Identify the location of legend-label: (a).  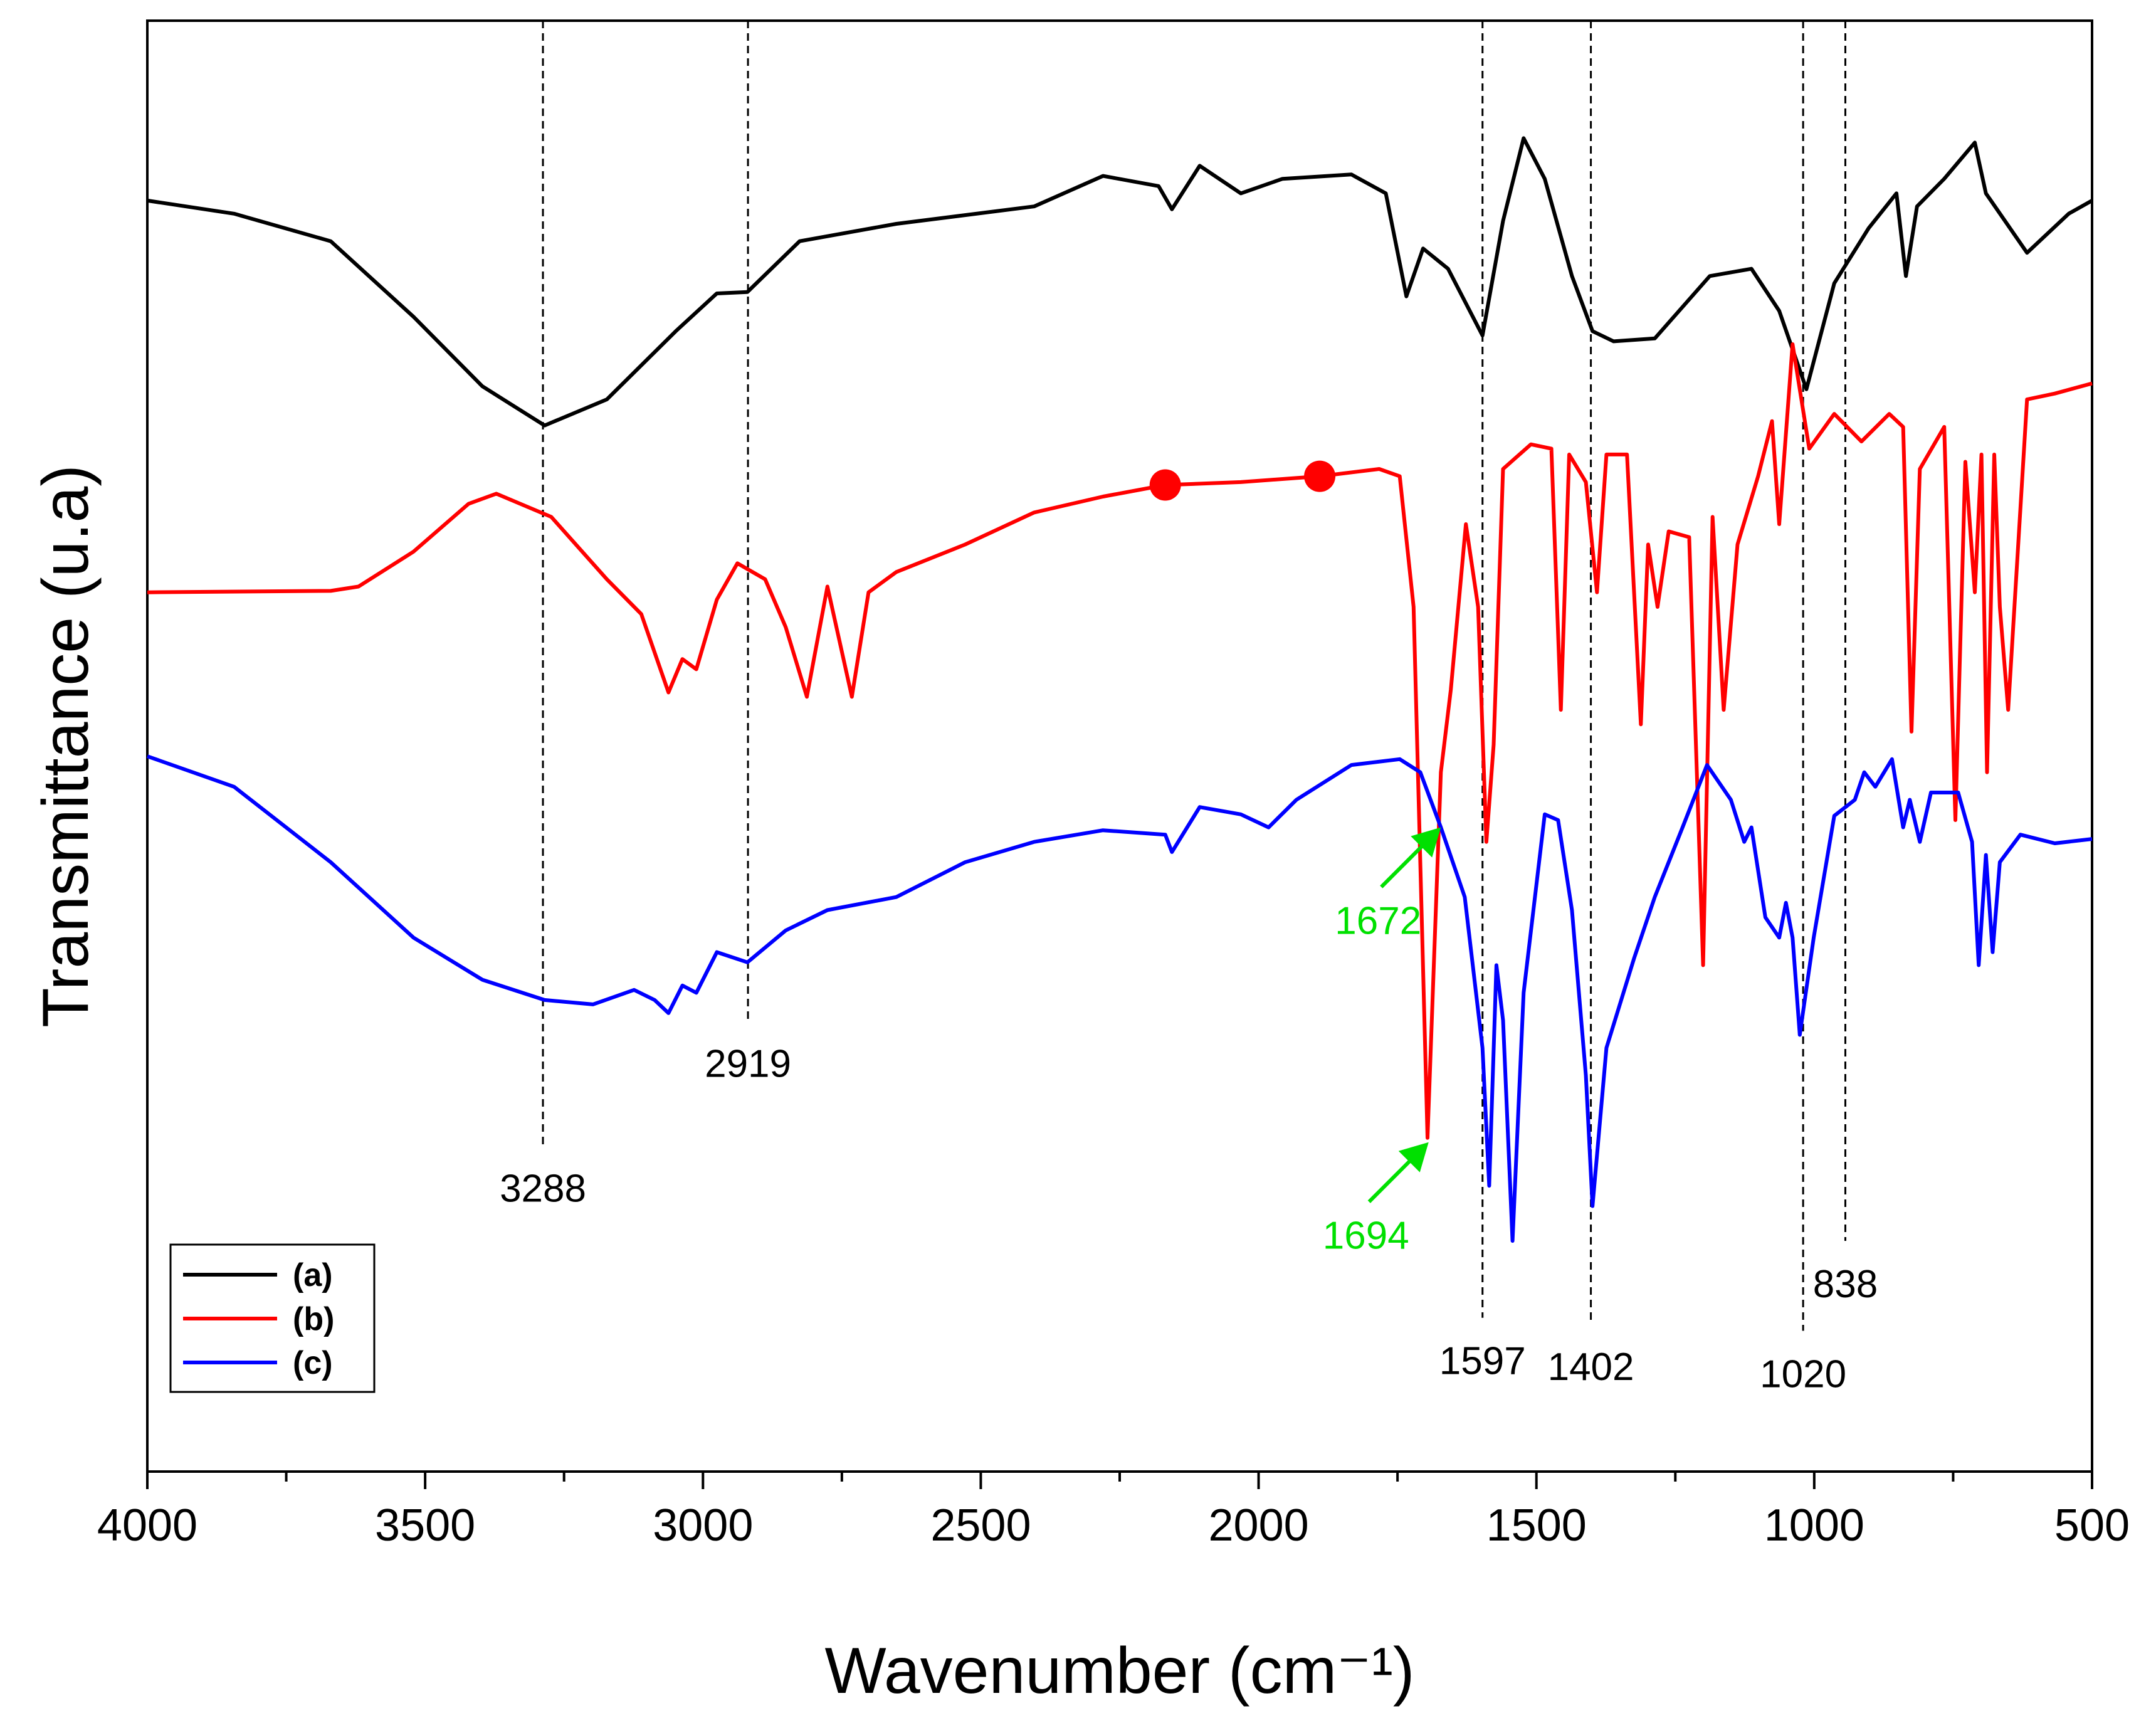
(313, 1275).